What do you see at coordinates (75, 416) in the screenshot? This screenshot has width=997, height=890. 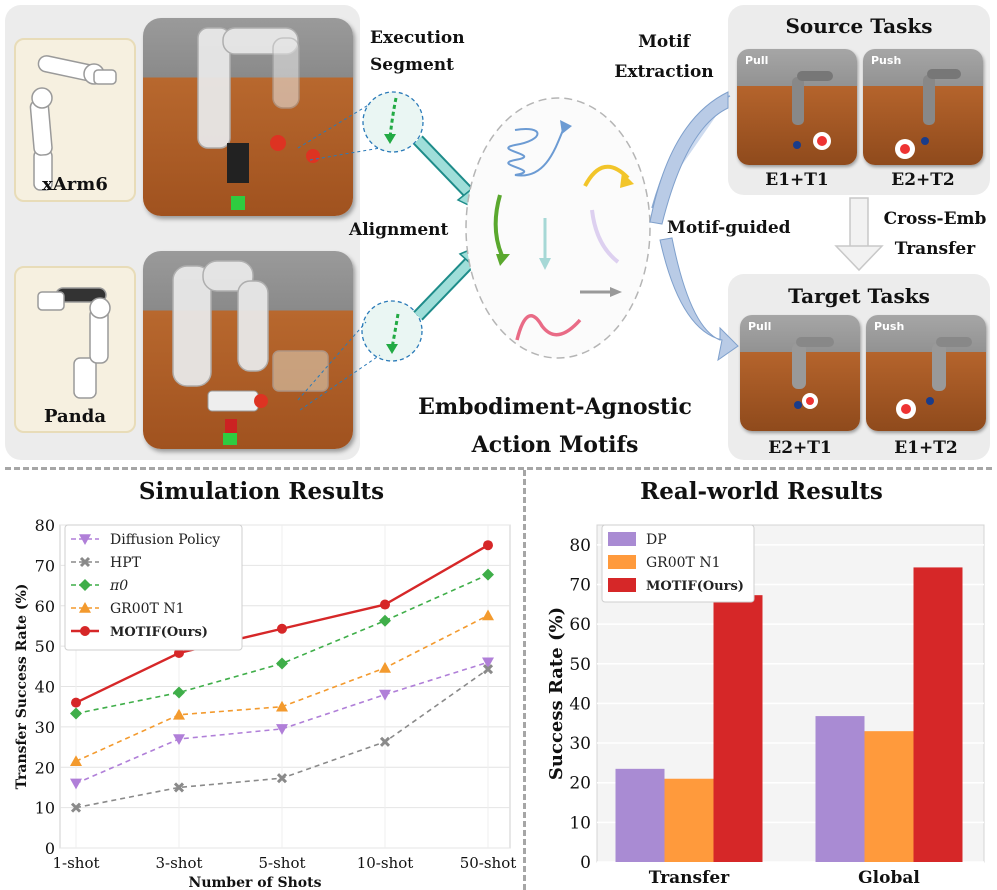 I see `robot-name: Panda` at bounding box center [75, 416].